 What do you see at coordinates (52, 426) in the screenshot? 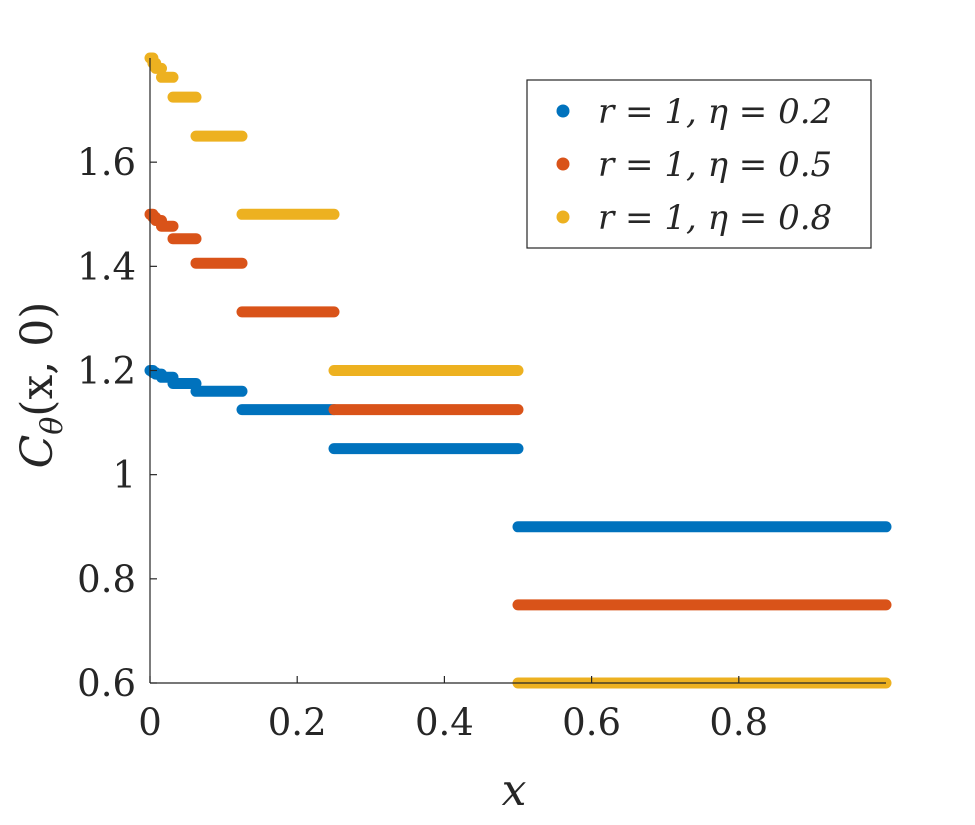
I see `y-axis-label-subscript: θ` at bounding box center [52, 426].